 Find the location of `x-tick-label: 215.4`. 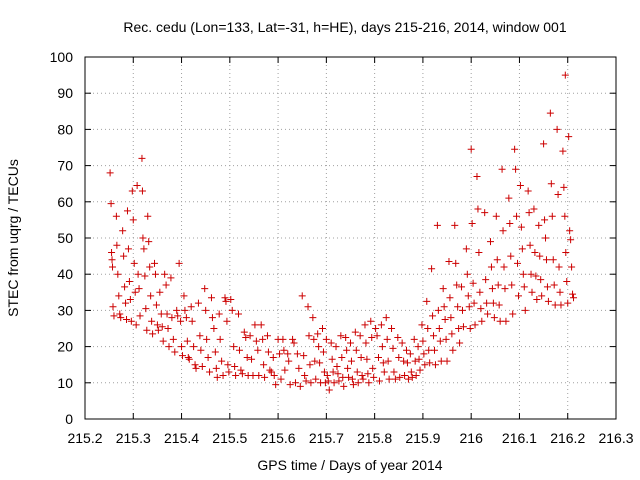

x-tick-label: 215.4 is located at coordinates (181, 438).